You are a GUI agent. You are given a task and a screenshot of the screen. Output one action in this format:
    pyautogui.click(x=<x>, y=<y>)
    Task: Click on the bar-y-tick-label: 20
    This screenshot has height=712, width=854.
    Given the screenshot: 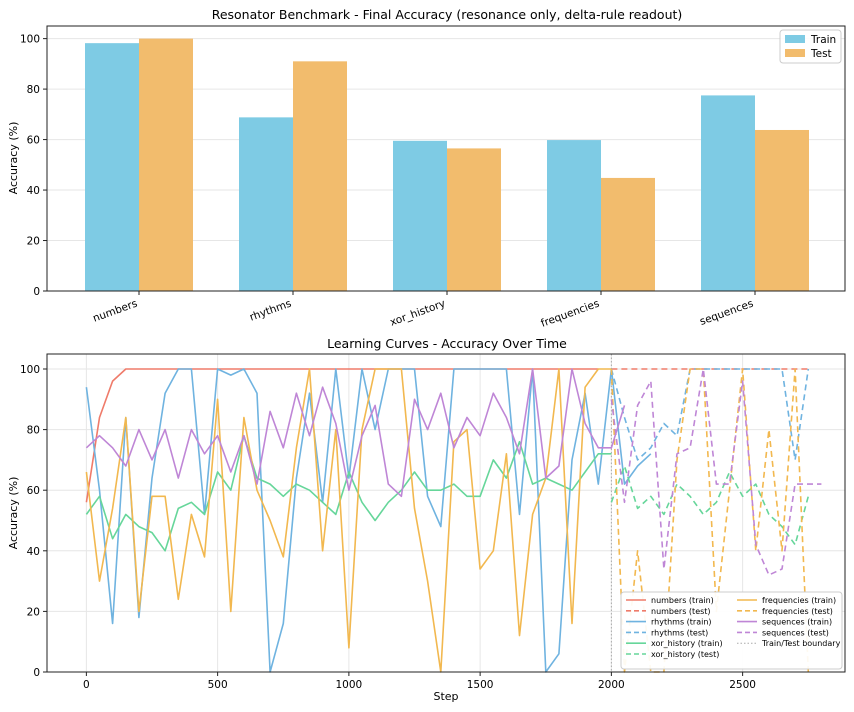 What is the action you would take?
    pyautogui.click(x=33, y=242)
    